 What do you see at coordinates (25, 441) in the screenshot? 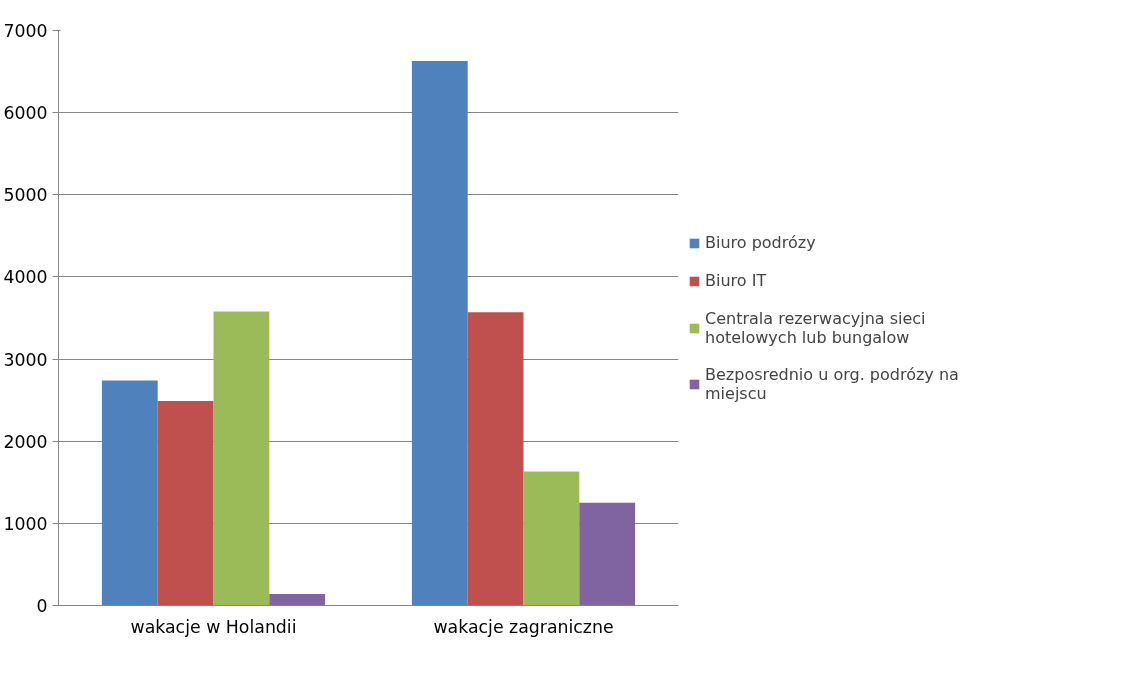
I see `y-tick-label: 2000` at bounding box center [25, 441].